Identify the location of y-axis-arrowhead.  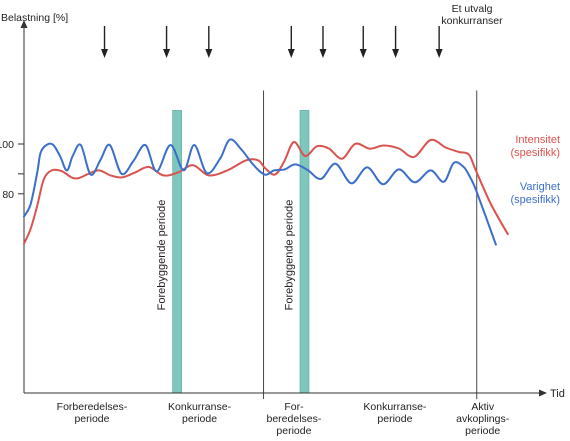
(24, 24).